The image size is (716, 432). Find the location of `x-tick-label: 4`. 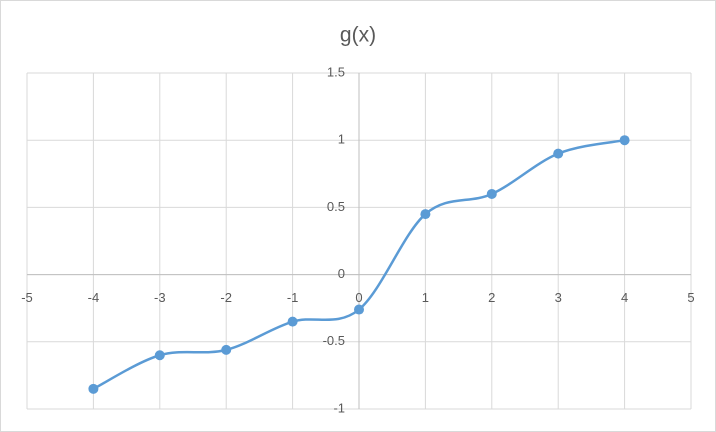

x-tick-label: 4 is located at coordinates (624, 297).